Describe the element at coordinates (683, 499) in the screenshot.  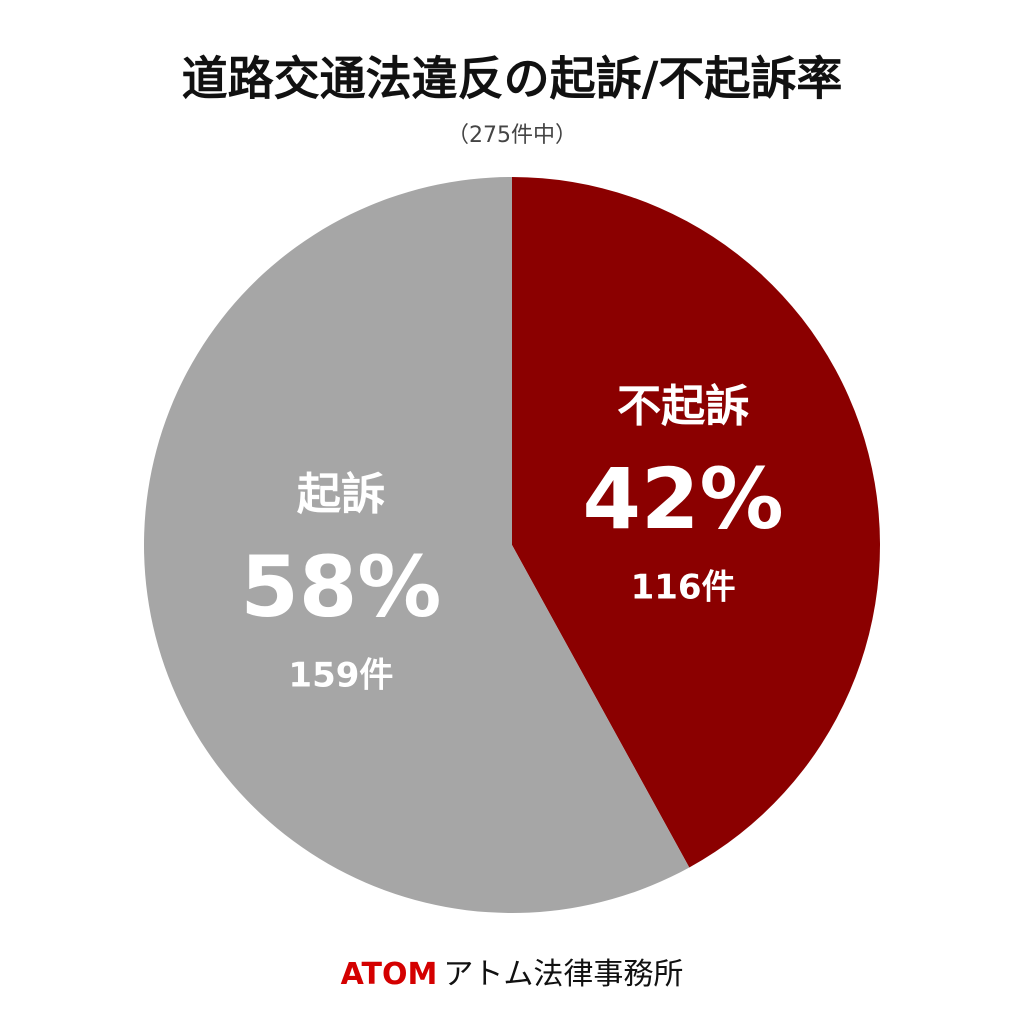
I see `slice-percent: 42%` at that location.